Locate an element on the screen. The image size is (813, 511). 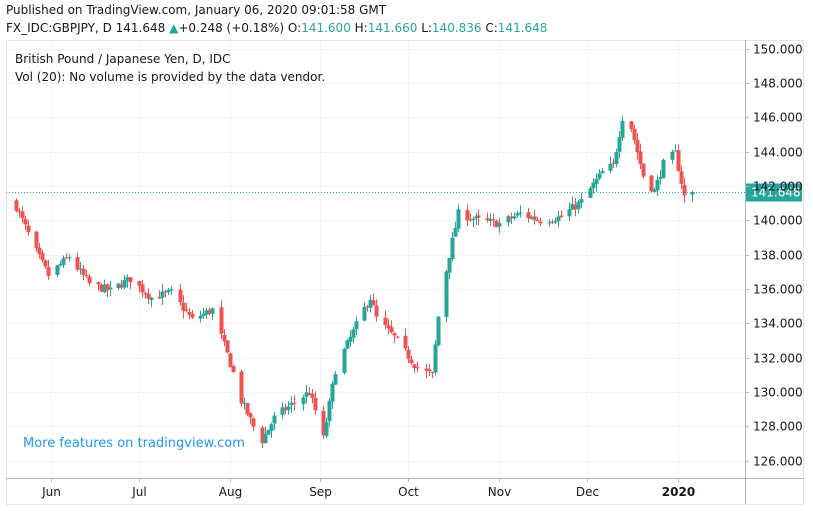
high-value: 141.660 is located at coordinates (392, 28).